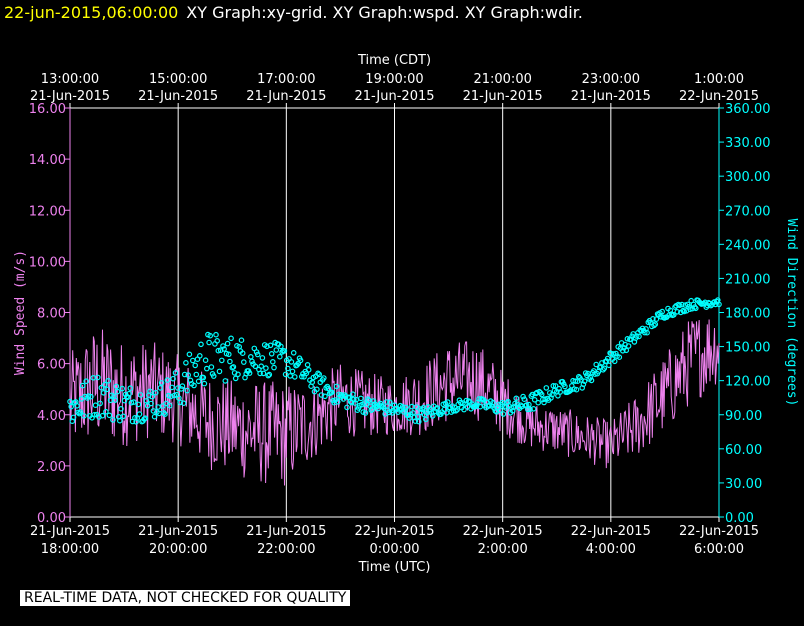  What do you see at coordinates (503, 549) in the screenshot?
I see `bottom-tick-label: 2:00:00` at bounding box center [503, 549].